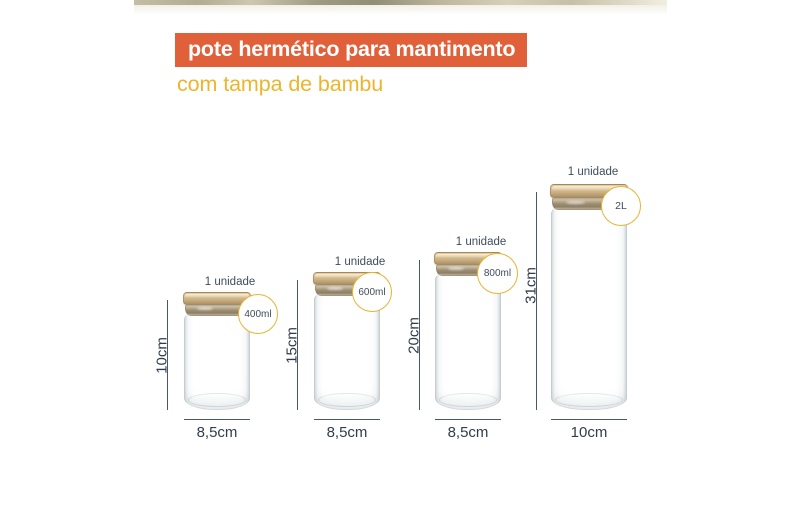 The width and height of the screenshot is (800, 514). I want to click on page-subtitle: com tampa de bambu, so click(280, 84).